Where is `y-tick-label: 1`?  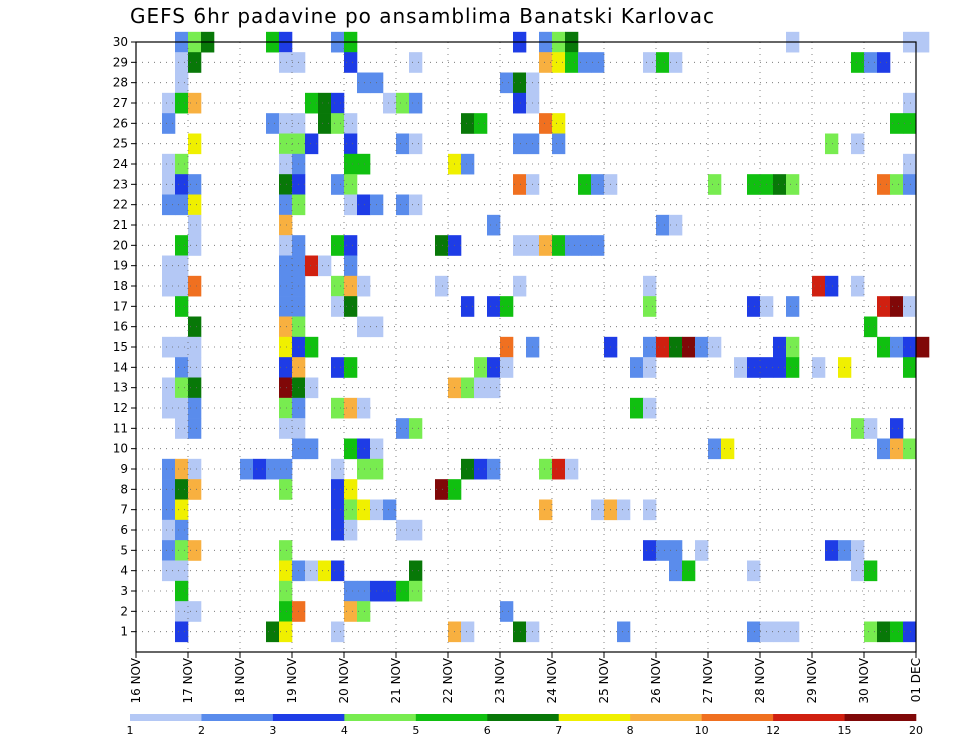
y-tick-label: 1 is located at coordinates (124, 632).